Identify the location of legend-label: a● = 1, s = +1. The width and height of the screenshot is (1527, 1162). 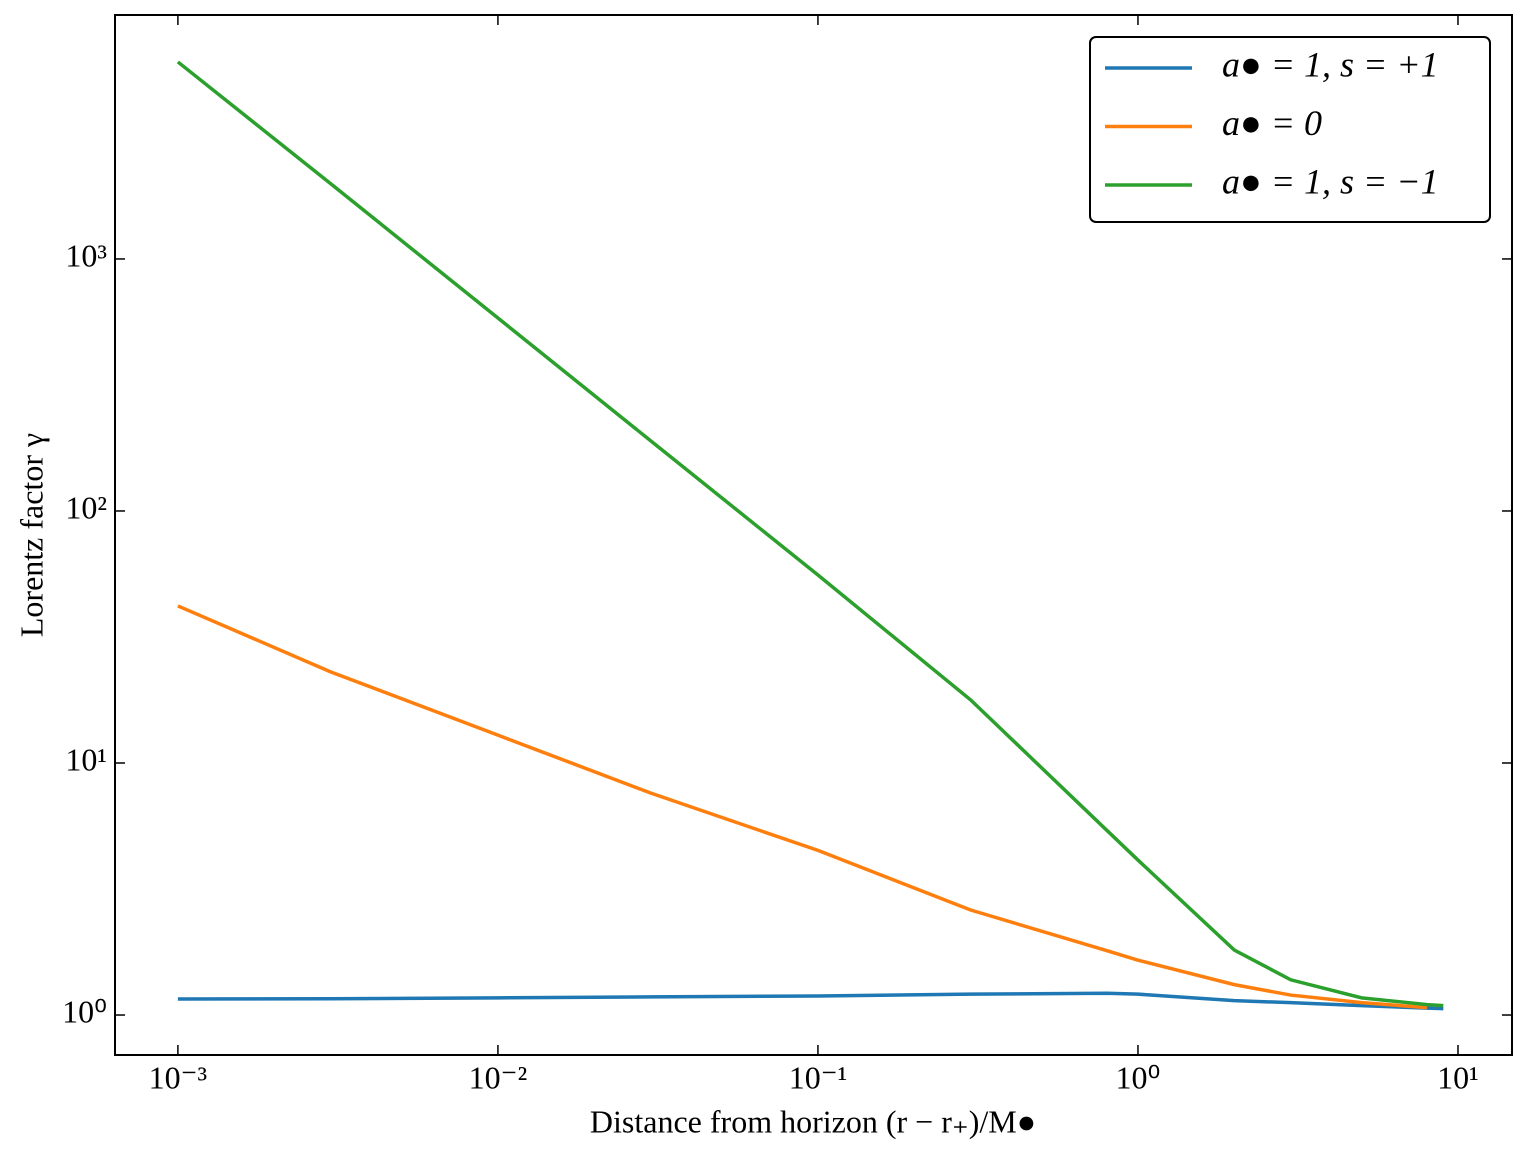
(1330, 64).